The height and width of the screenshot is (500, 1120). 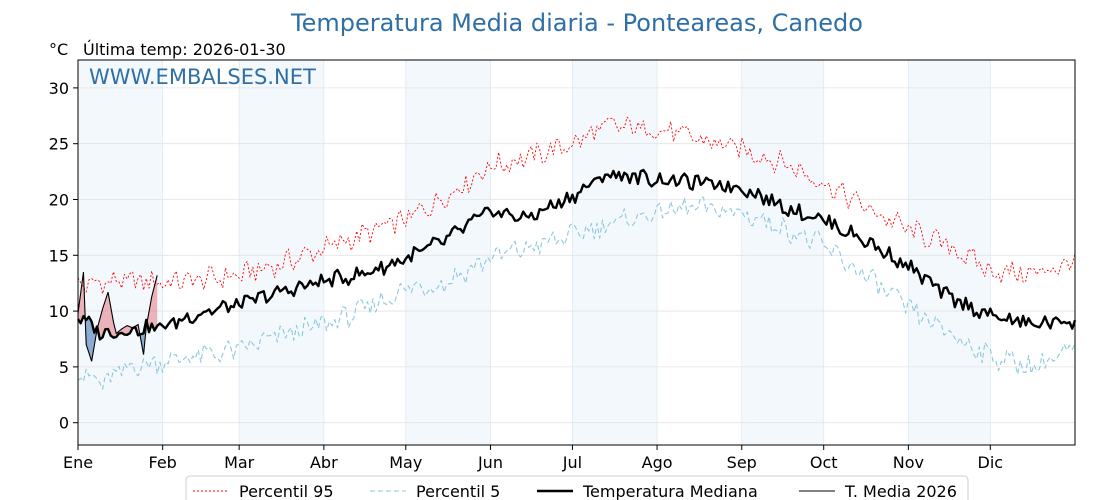 I want to click on legend-label-t-media-2026: T. Media 2026, so click(x=900, y=491).